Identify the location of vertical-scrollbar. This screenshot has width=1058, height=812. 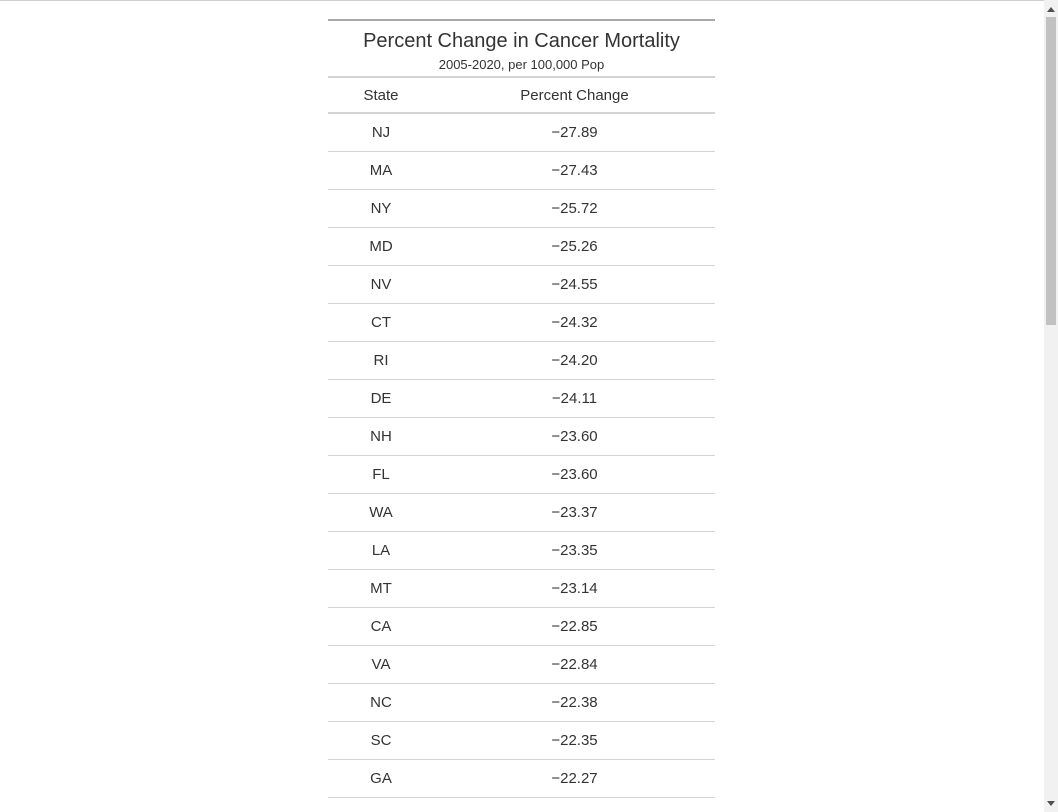
(1051, 406).